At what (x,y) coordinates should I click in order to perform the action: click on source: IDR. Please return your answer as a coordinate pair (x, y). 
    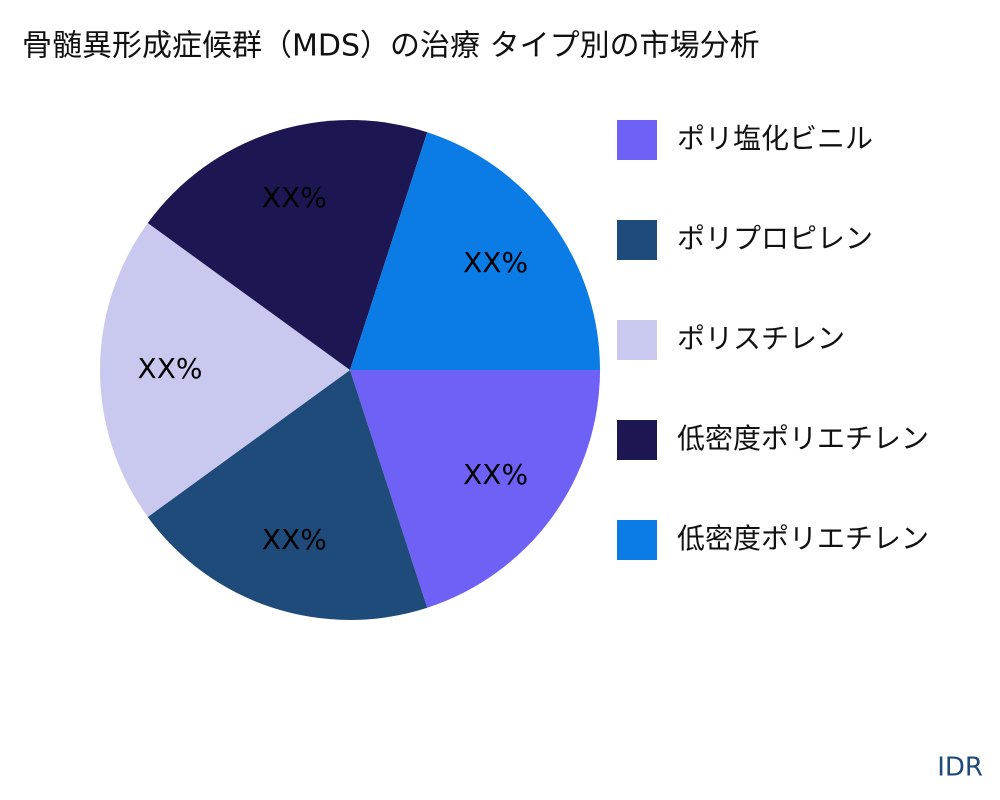
    Looking at the image, I should click on (960, 768).